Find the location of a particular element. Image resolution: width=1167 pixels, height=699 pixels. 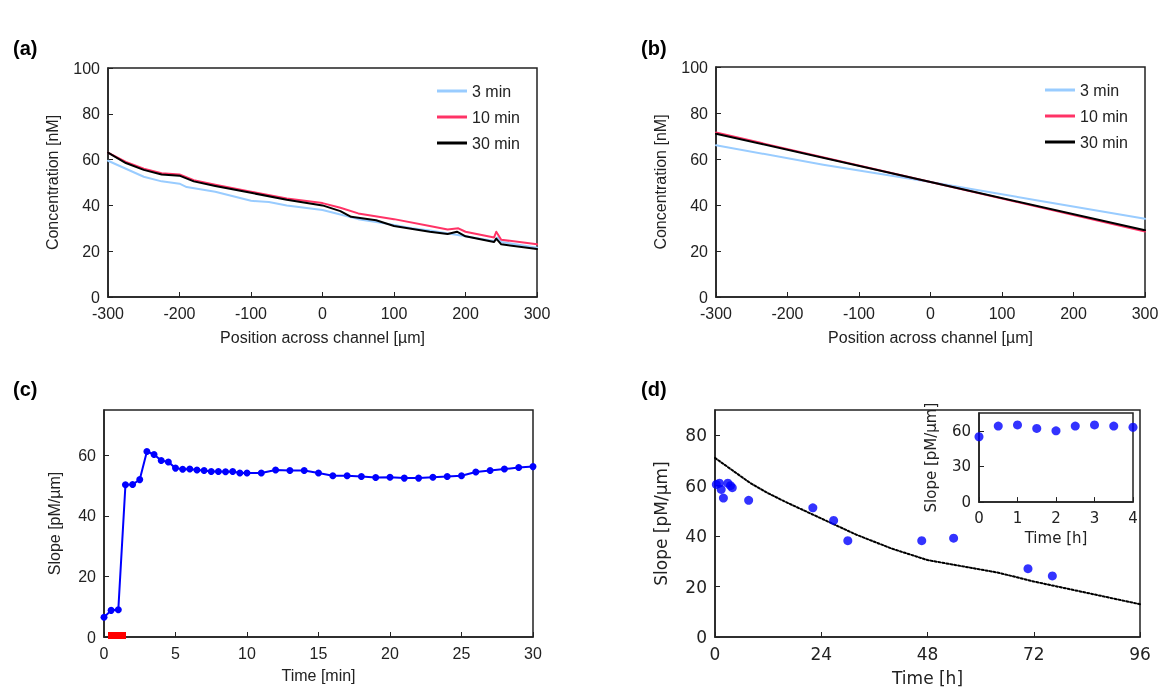

chart-title: (b) is located at coordinates (654, 48).